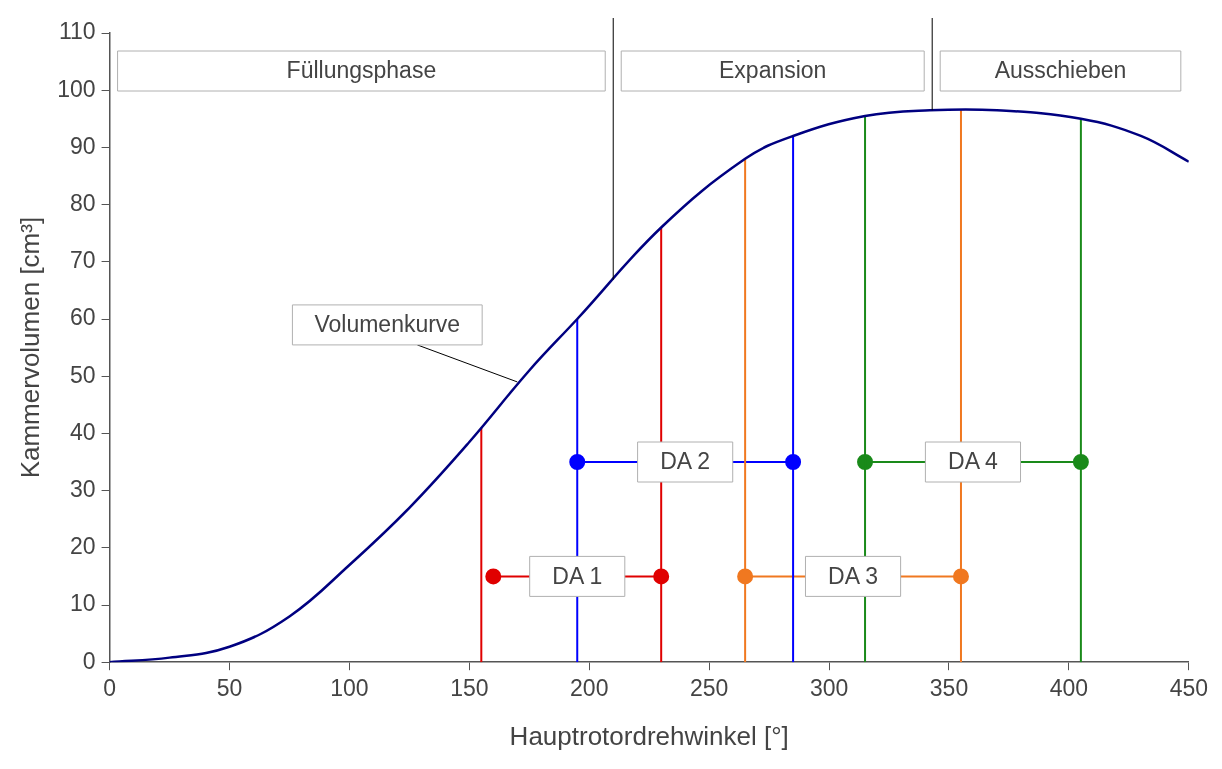 The height and width of the screenshot is (769, 1222). Describe the element at coordinates (469, 688) in the screenshot. I see `x-tick-label: 150` at that location.